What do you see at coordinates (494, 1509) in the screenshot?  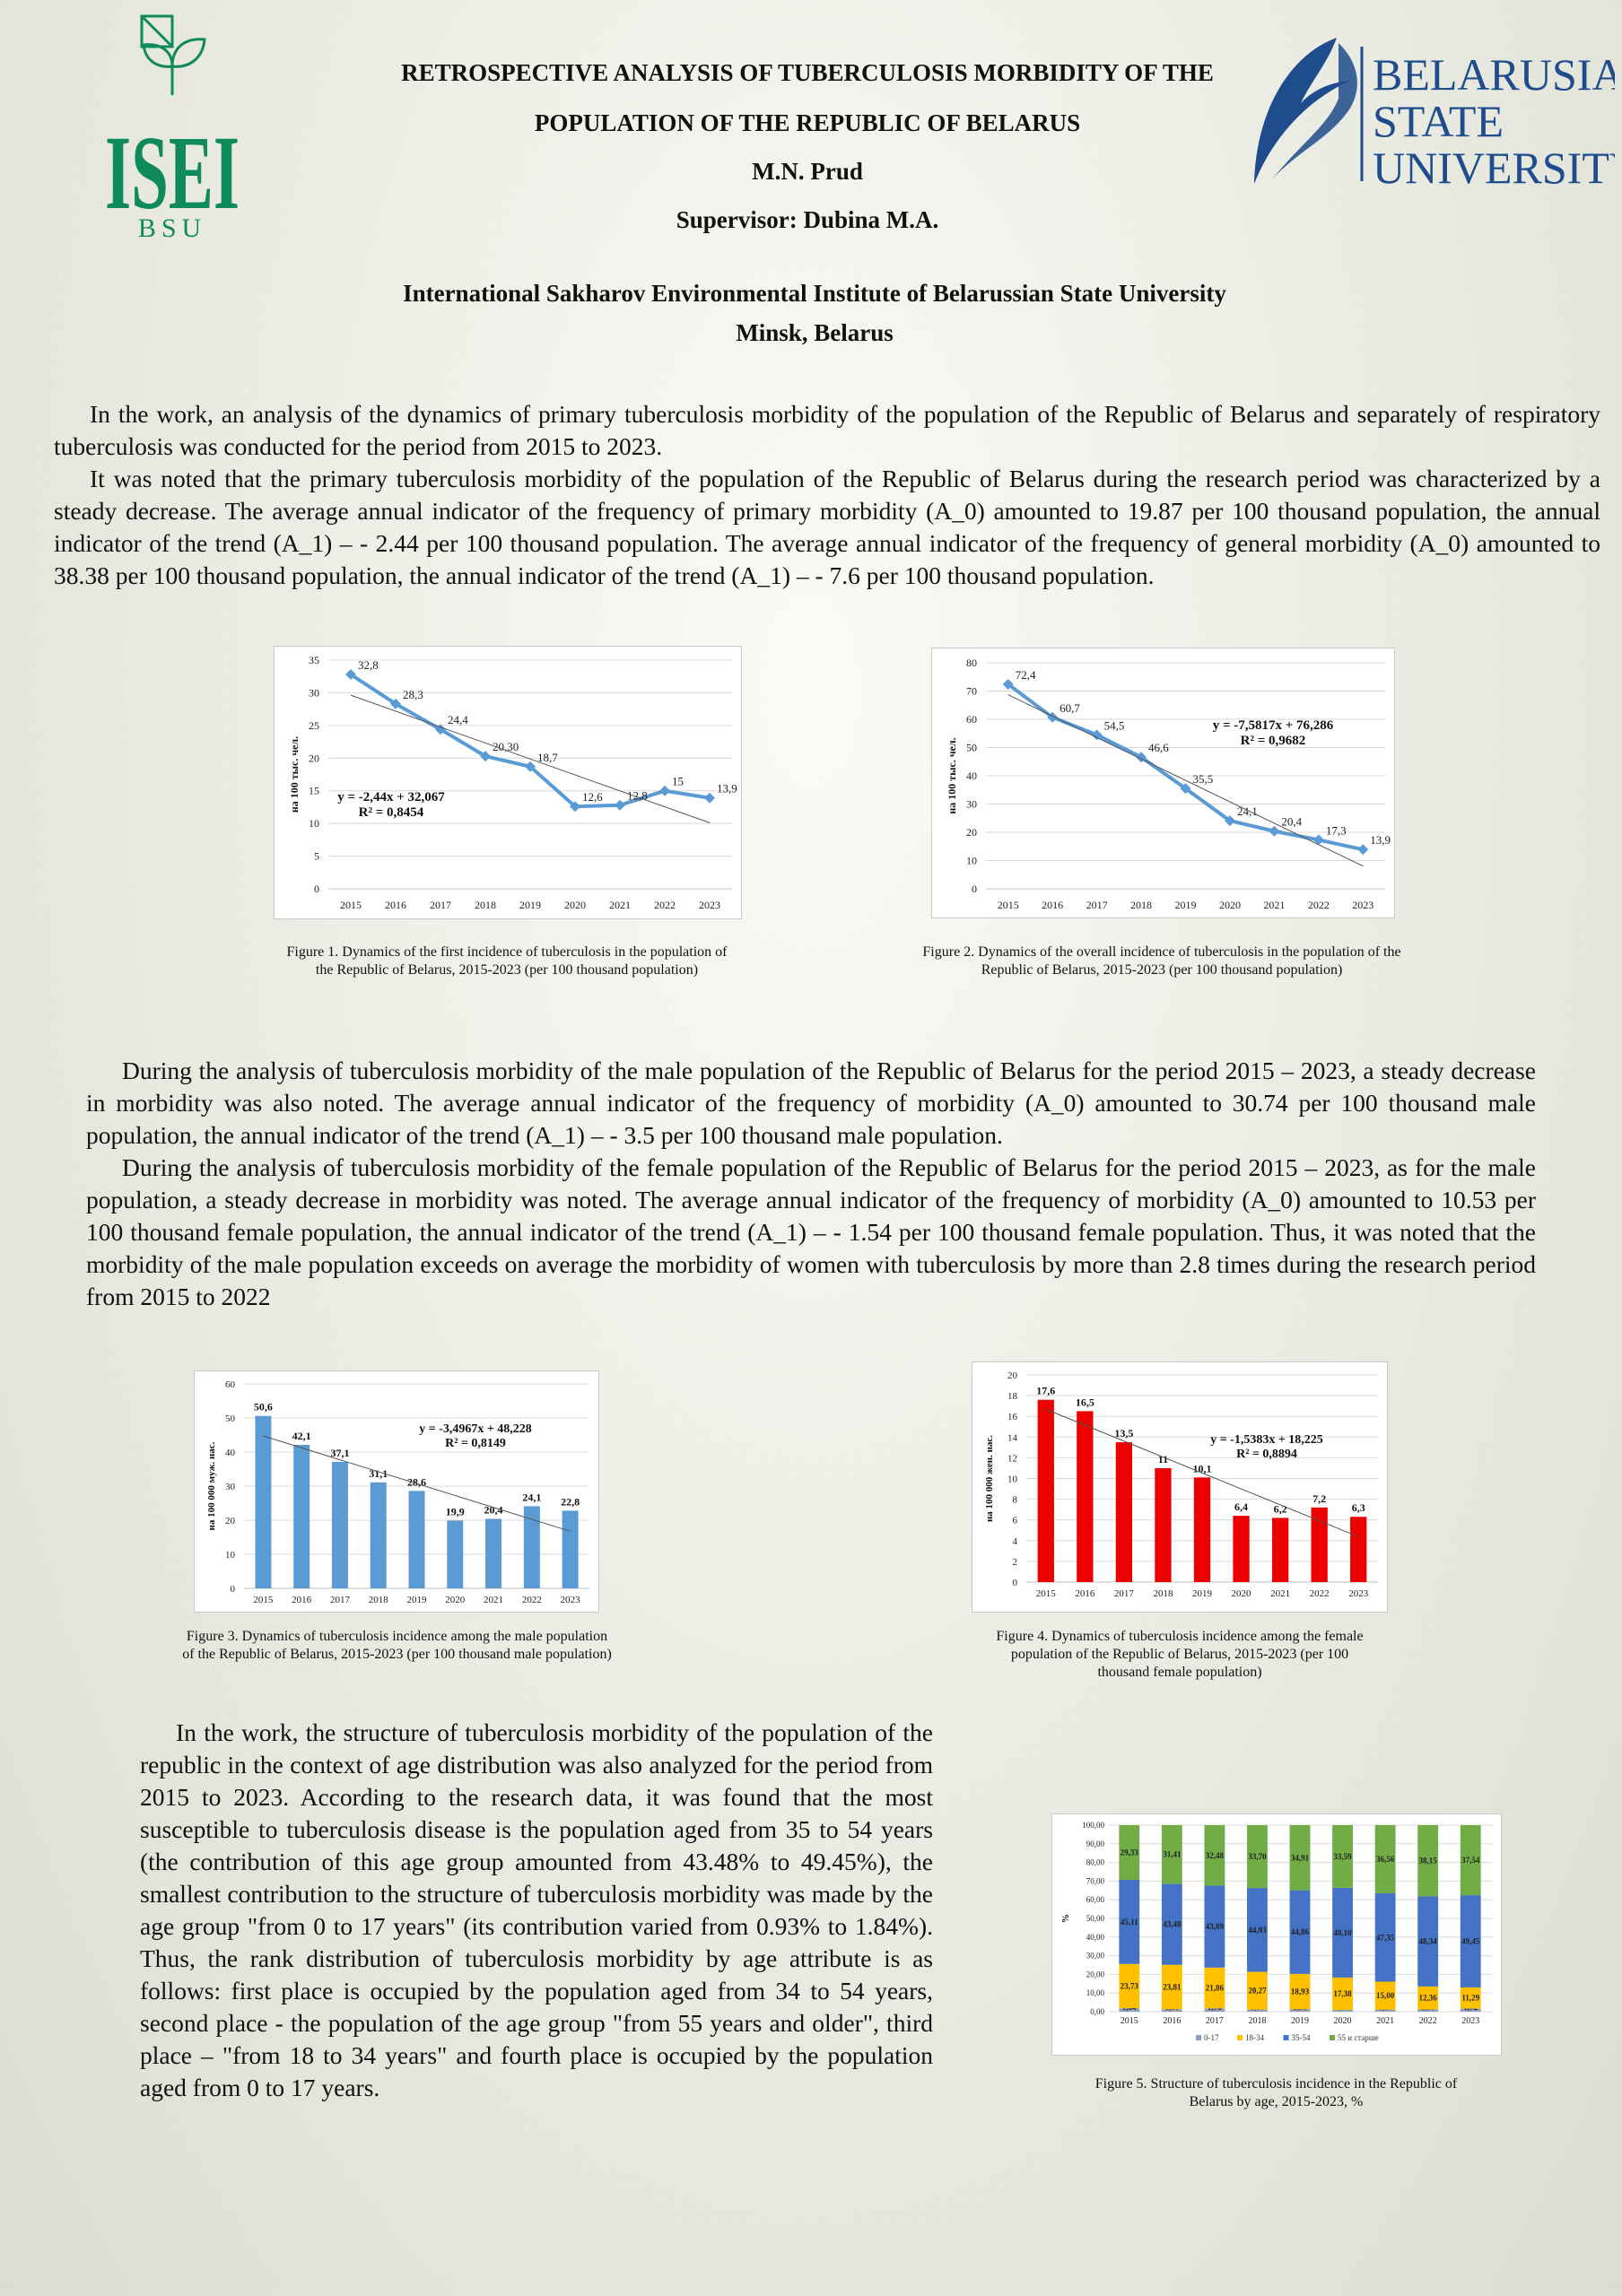 I see `data-label: 20,4` at bounding box center [494, 1509].